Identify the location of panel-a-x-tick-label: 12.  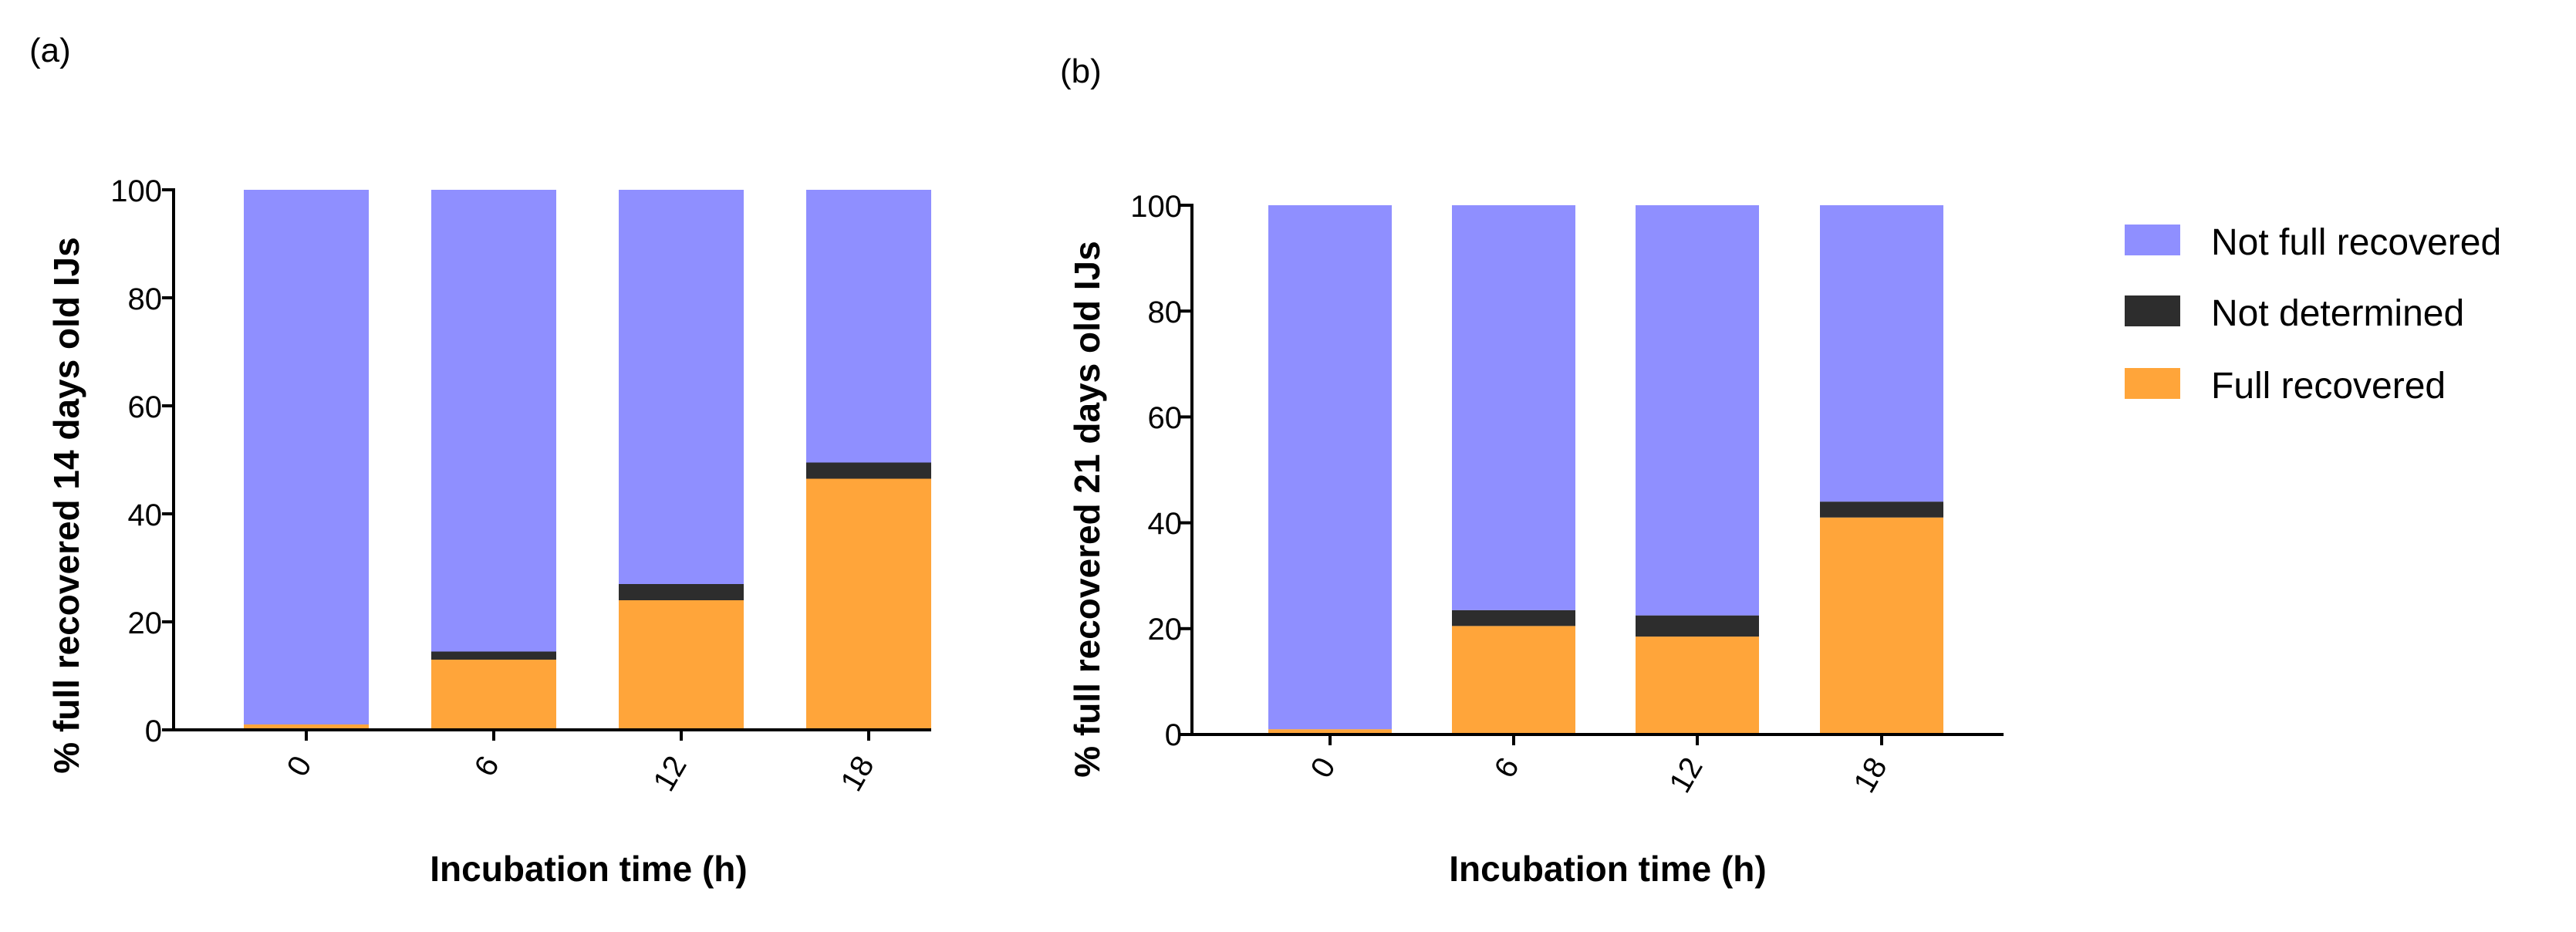
(670, 774).